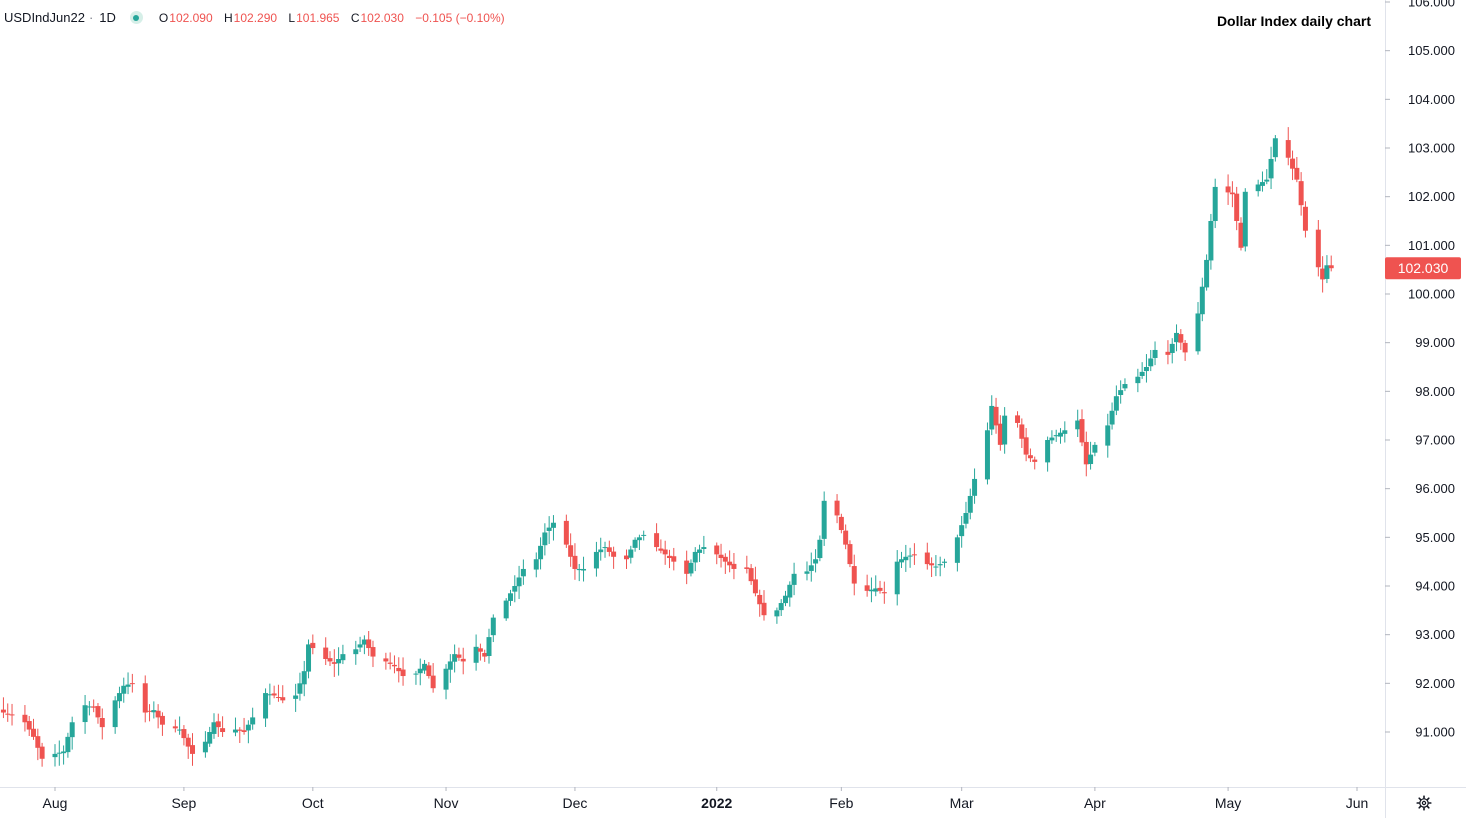 Image resolution: width=1466 pixels, height=818 pixels. Describe the element at coordinates (1357, 803) in the screenshot. I see `time-tick-label: Jun` at that location.